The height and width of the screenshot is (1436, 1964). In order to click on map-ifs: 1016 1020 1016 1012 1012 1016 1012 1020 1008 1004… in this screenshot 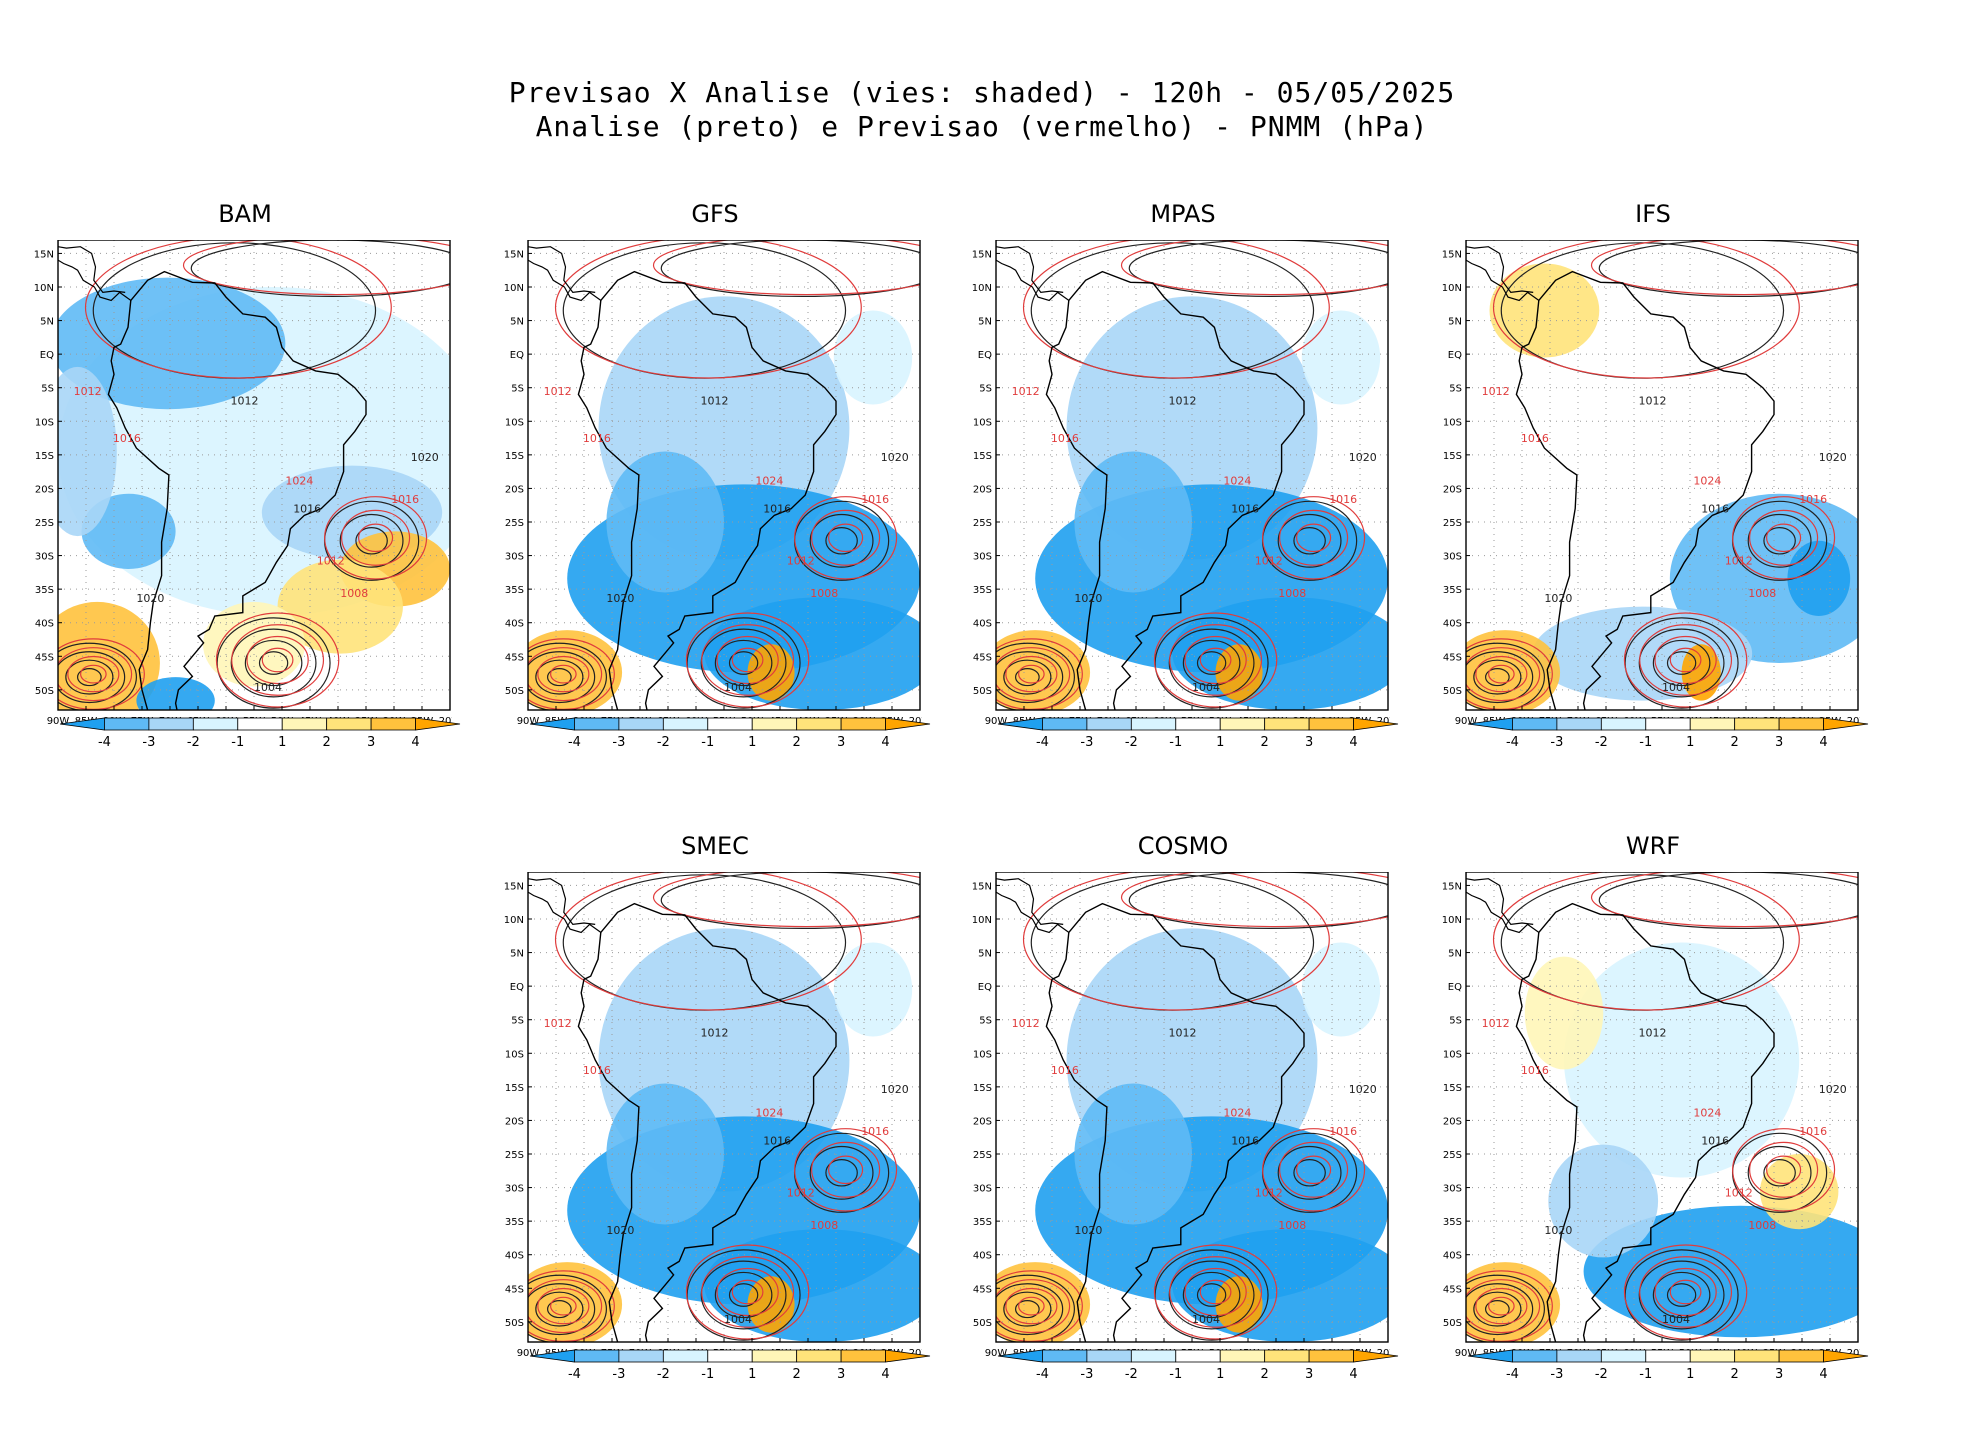, I will do `click(1651, 483)`.